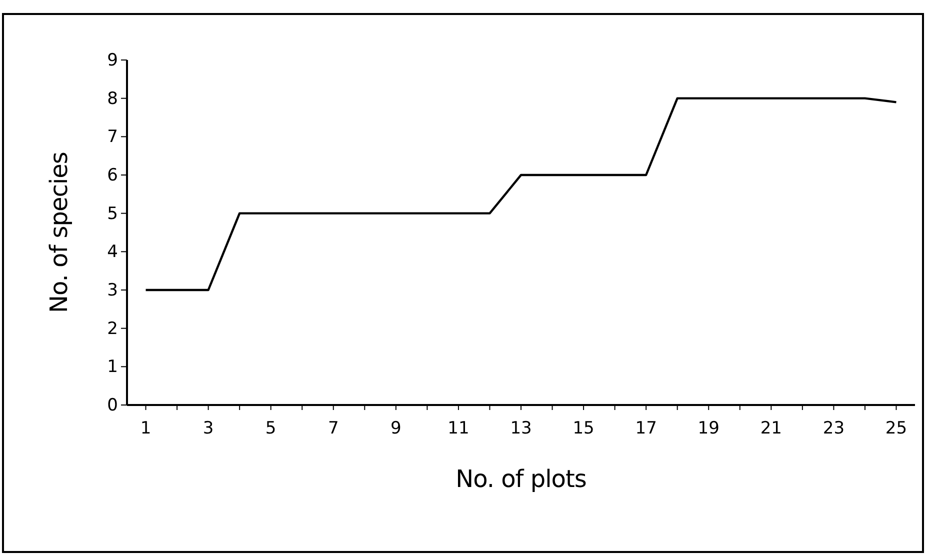  I want to click on y-tick-label: 9, so click(112, 60).